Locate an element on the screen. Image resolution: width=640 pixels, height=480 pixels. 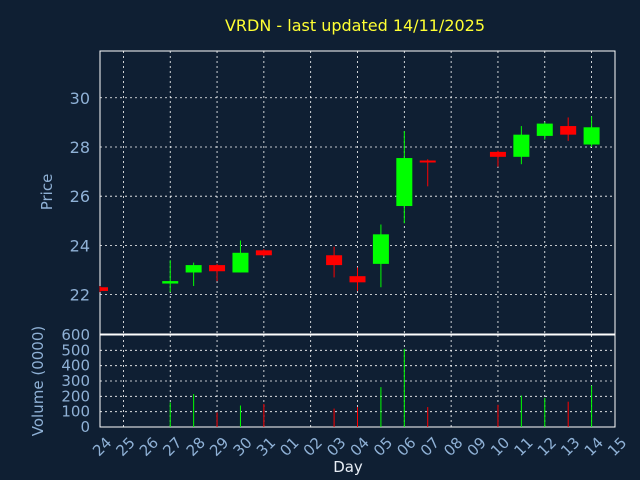
x-tick-label: 03 is located at coordinates (336, 447).